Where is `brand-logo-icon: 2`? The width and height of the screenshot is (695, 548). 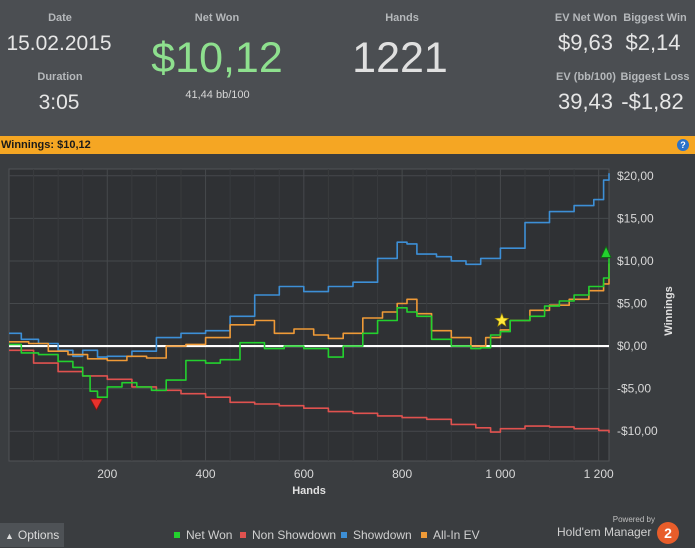
brand-logo-icon: 2 is located at coordinates (668, 533).